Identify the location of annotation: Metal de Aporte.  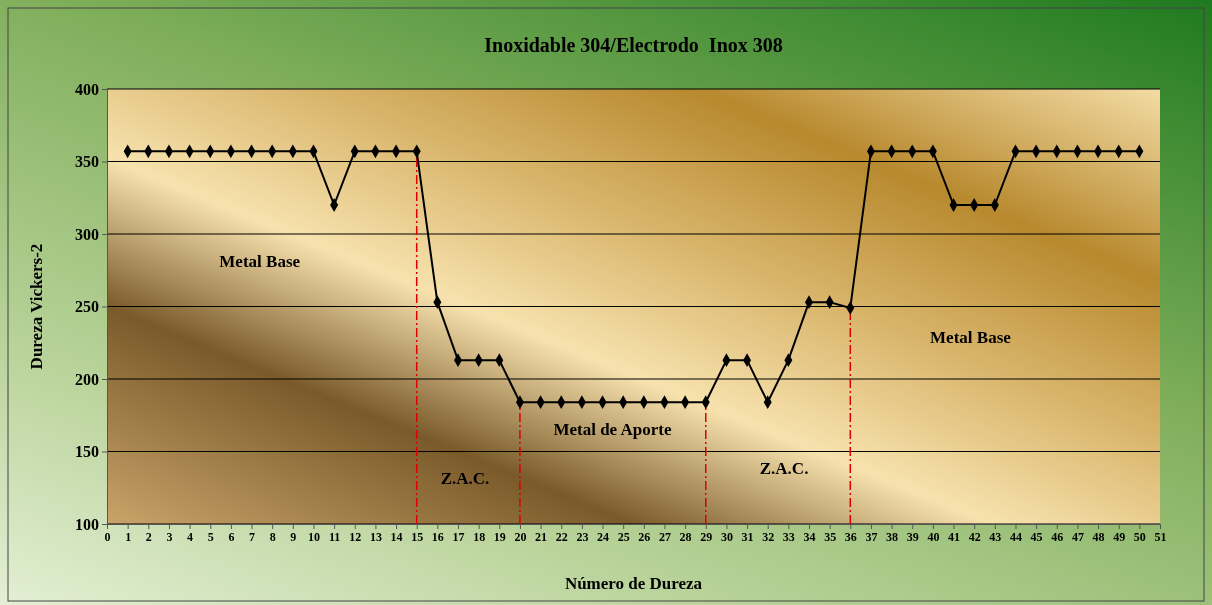
(612, 429).